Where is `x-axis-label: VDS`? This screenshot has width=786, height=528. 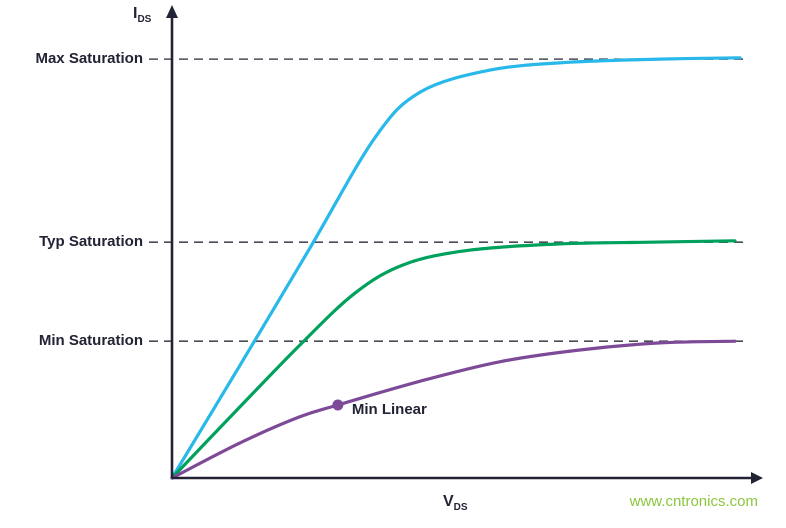
x-axis-label: VDS is located at coordinates (455, 503).